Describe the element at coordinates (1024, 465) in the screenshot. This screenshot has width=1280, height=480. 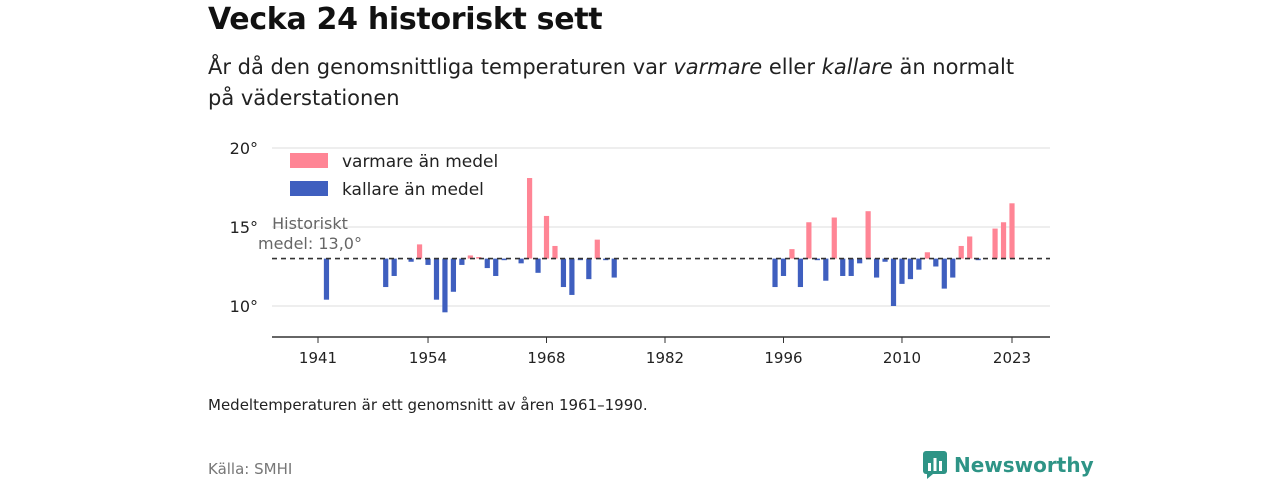
I see `brand-name: Newsworthy` at that location.